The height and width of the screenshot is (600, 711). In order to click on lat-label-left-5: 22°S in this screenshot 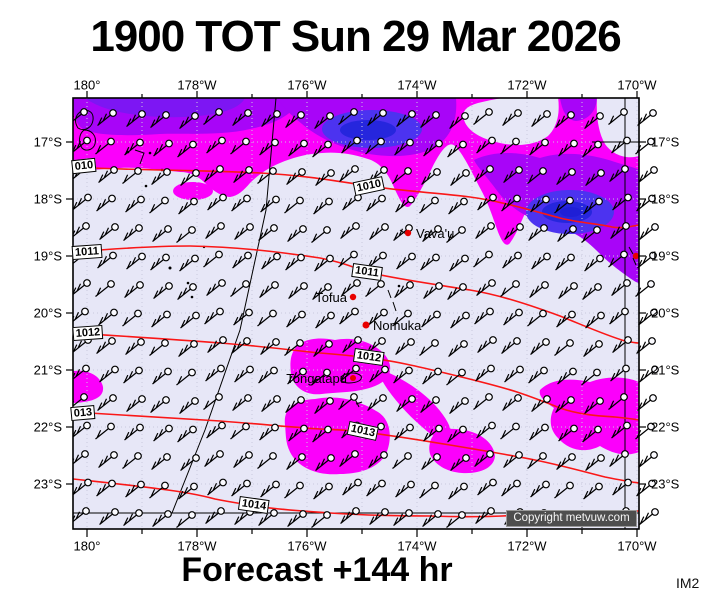, I will do `click(47, 427)`.